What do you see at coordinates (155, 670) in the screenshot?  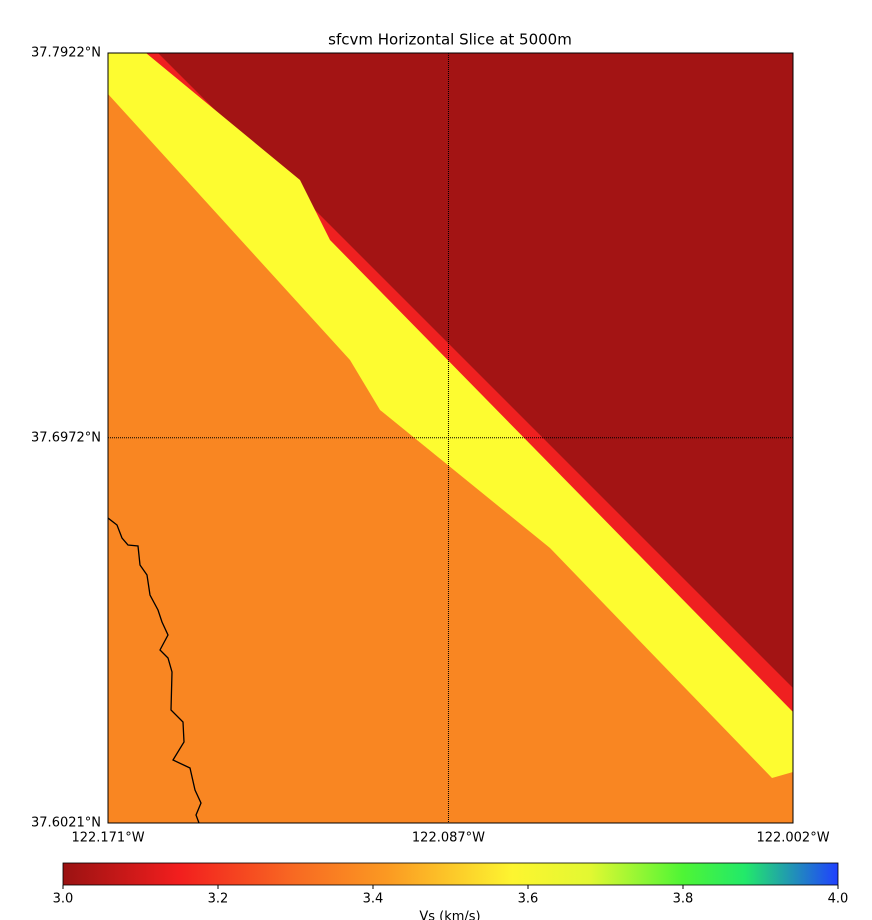 I see `coastline` at bounding box center [155, 670].